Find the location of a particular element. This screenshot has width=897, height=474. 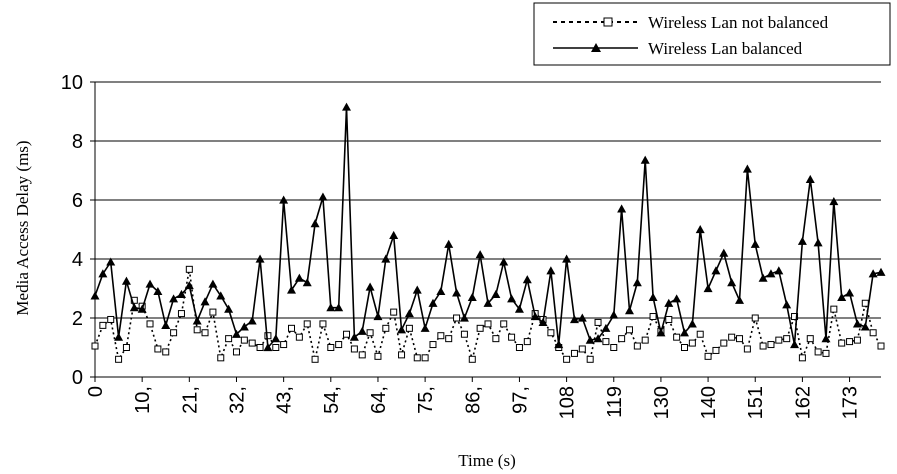

legend-items is located at coordinates (595, 34).